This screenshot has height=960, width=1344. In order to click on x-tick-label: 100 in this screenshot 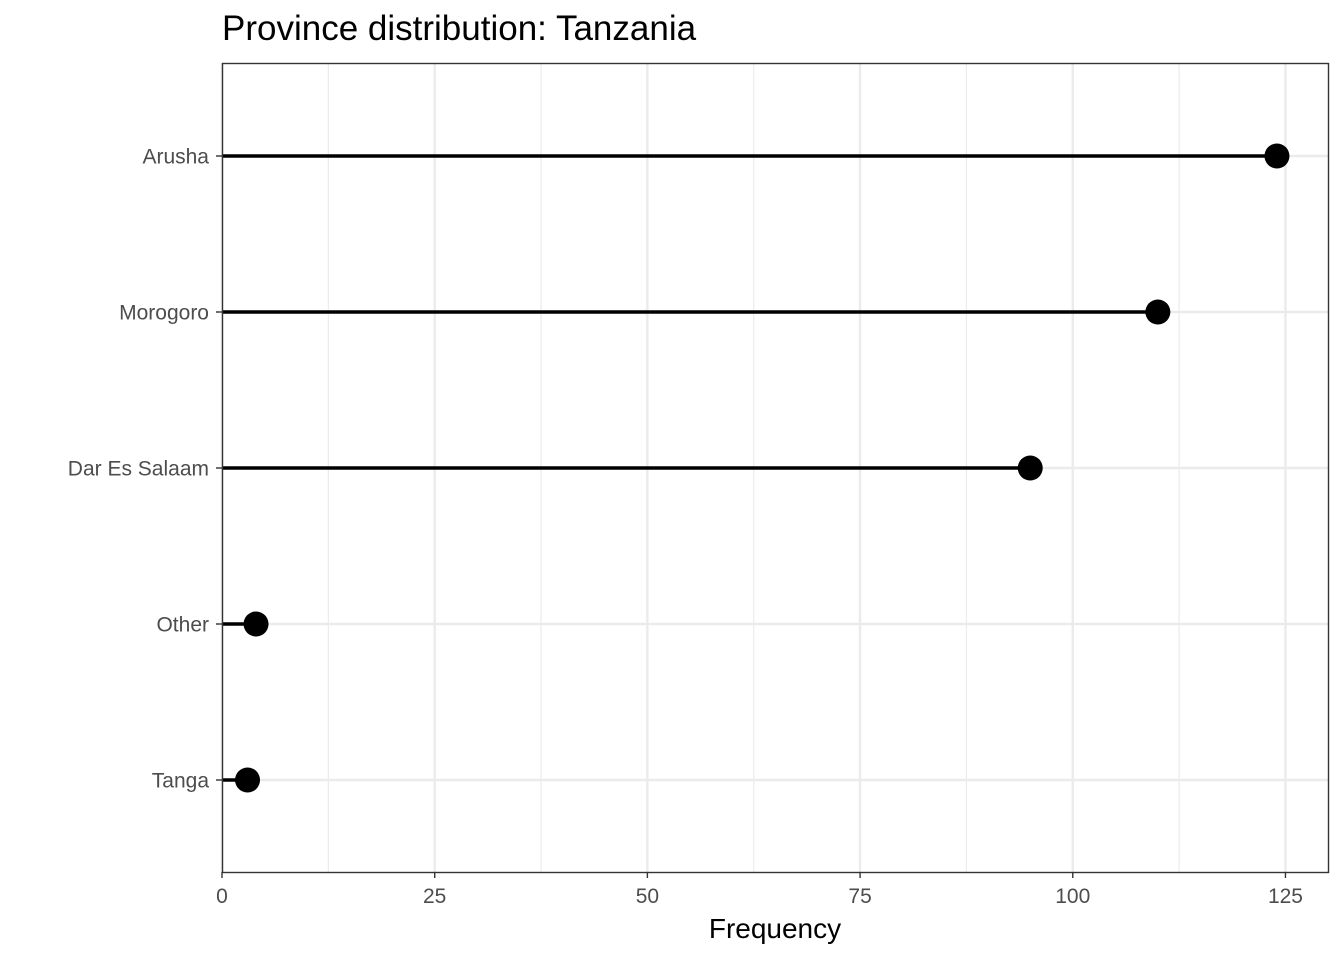, I will do `click(1072, 896)`.